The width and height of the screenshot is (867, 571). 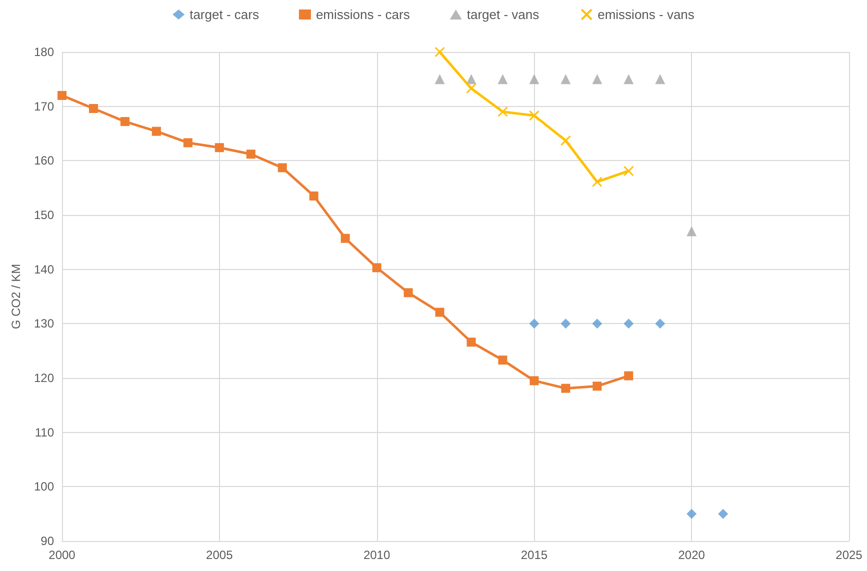 What do you see at coordinates (225, 14) in the screenshot?
I see `legend-label: target - cars` at bounding box center [225, 14].